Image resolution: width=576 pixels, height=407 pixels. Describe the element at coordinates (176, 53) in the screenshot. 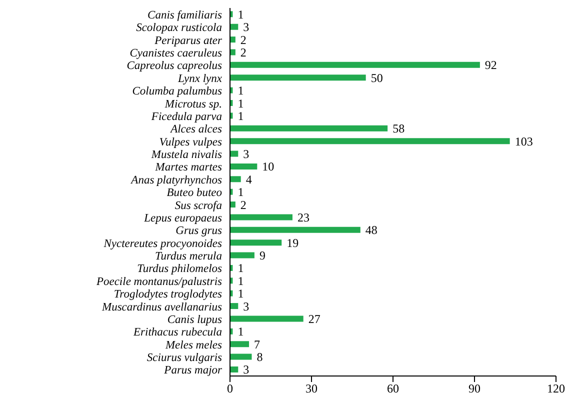

I see `y-tick-label: Cyanistes caeruleus` at that location.